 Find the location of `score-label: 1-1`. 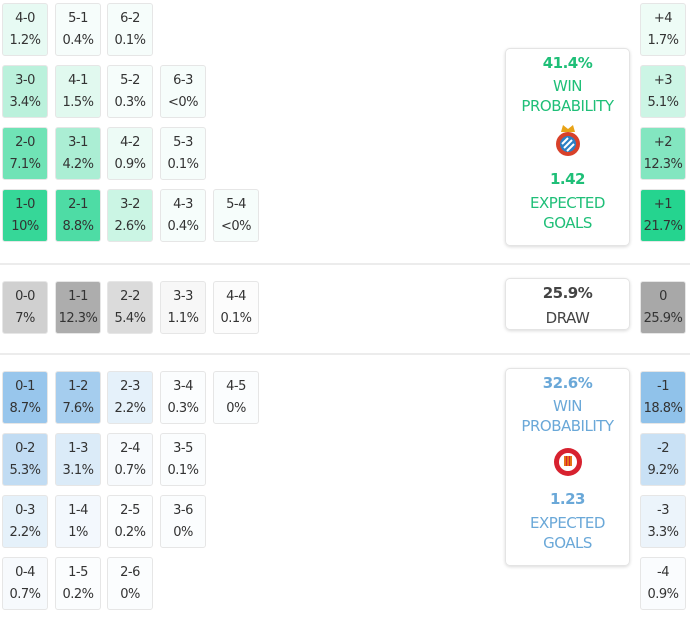

score-label: 1-1 is located at coordinates (78, 296).